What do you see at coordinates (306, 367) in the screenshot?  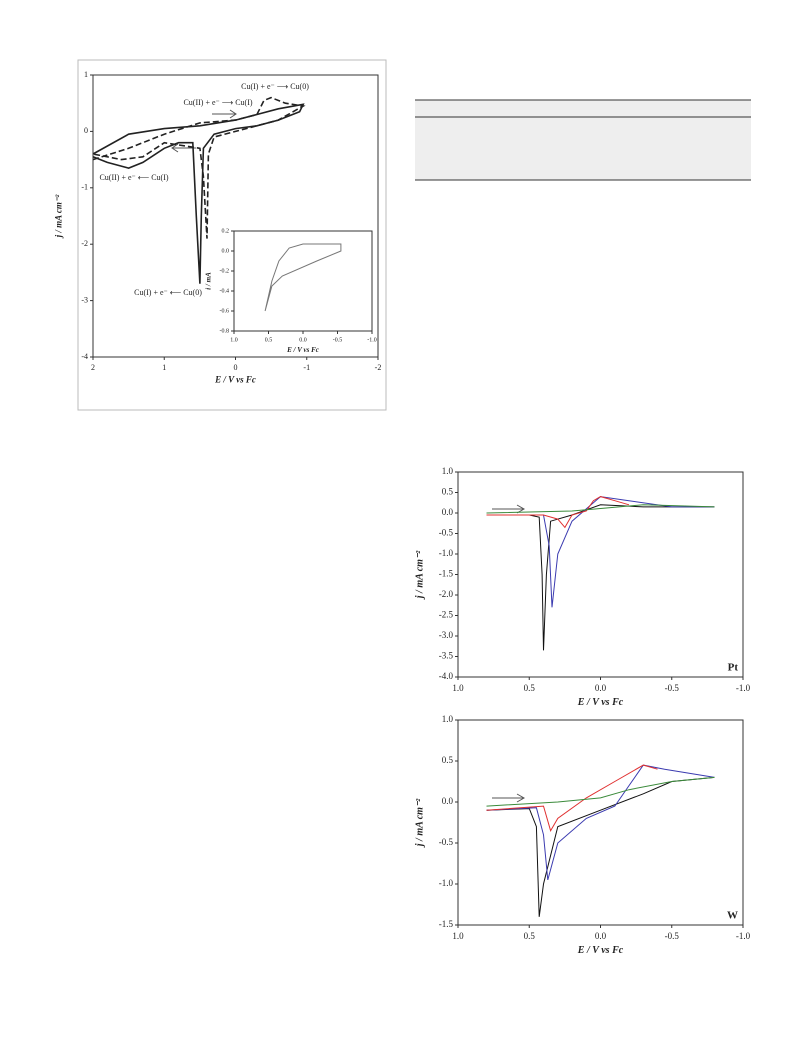 I see `x-tick-label: -1` at bounding box center [306, 367].